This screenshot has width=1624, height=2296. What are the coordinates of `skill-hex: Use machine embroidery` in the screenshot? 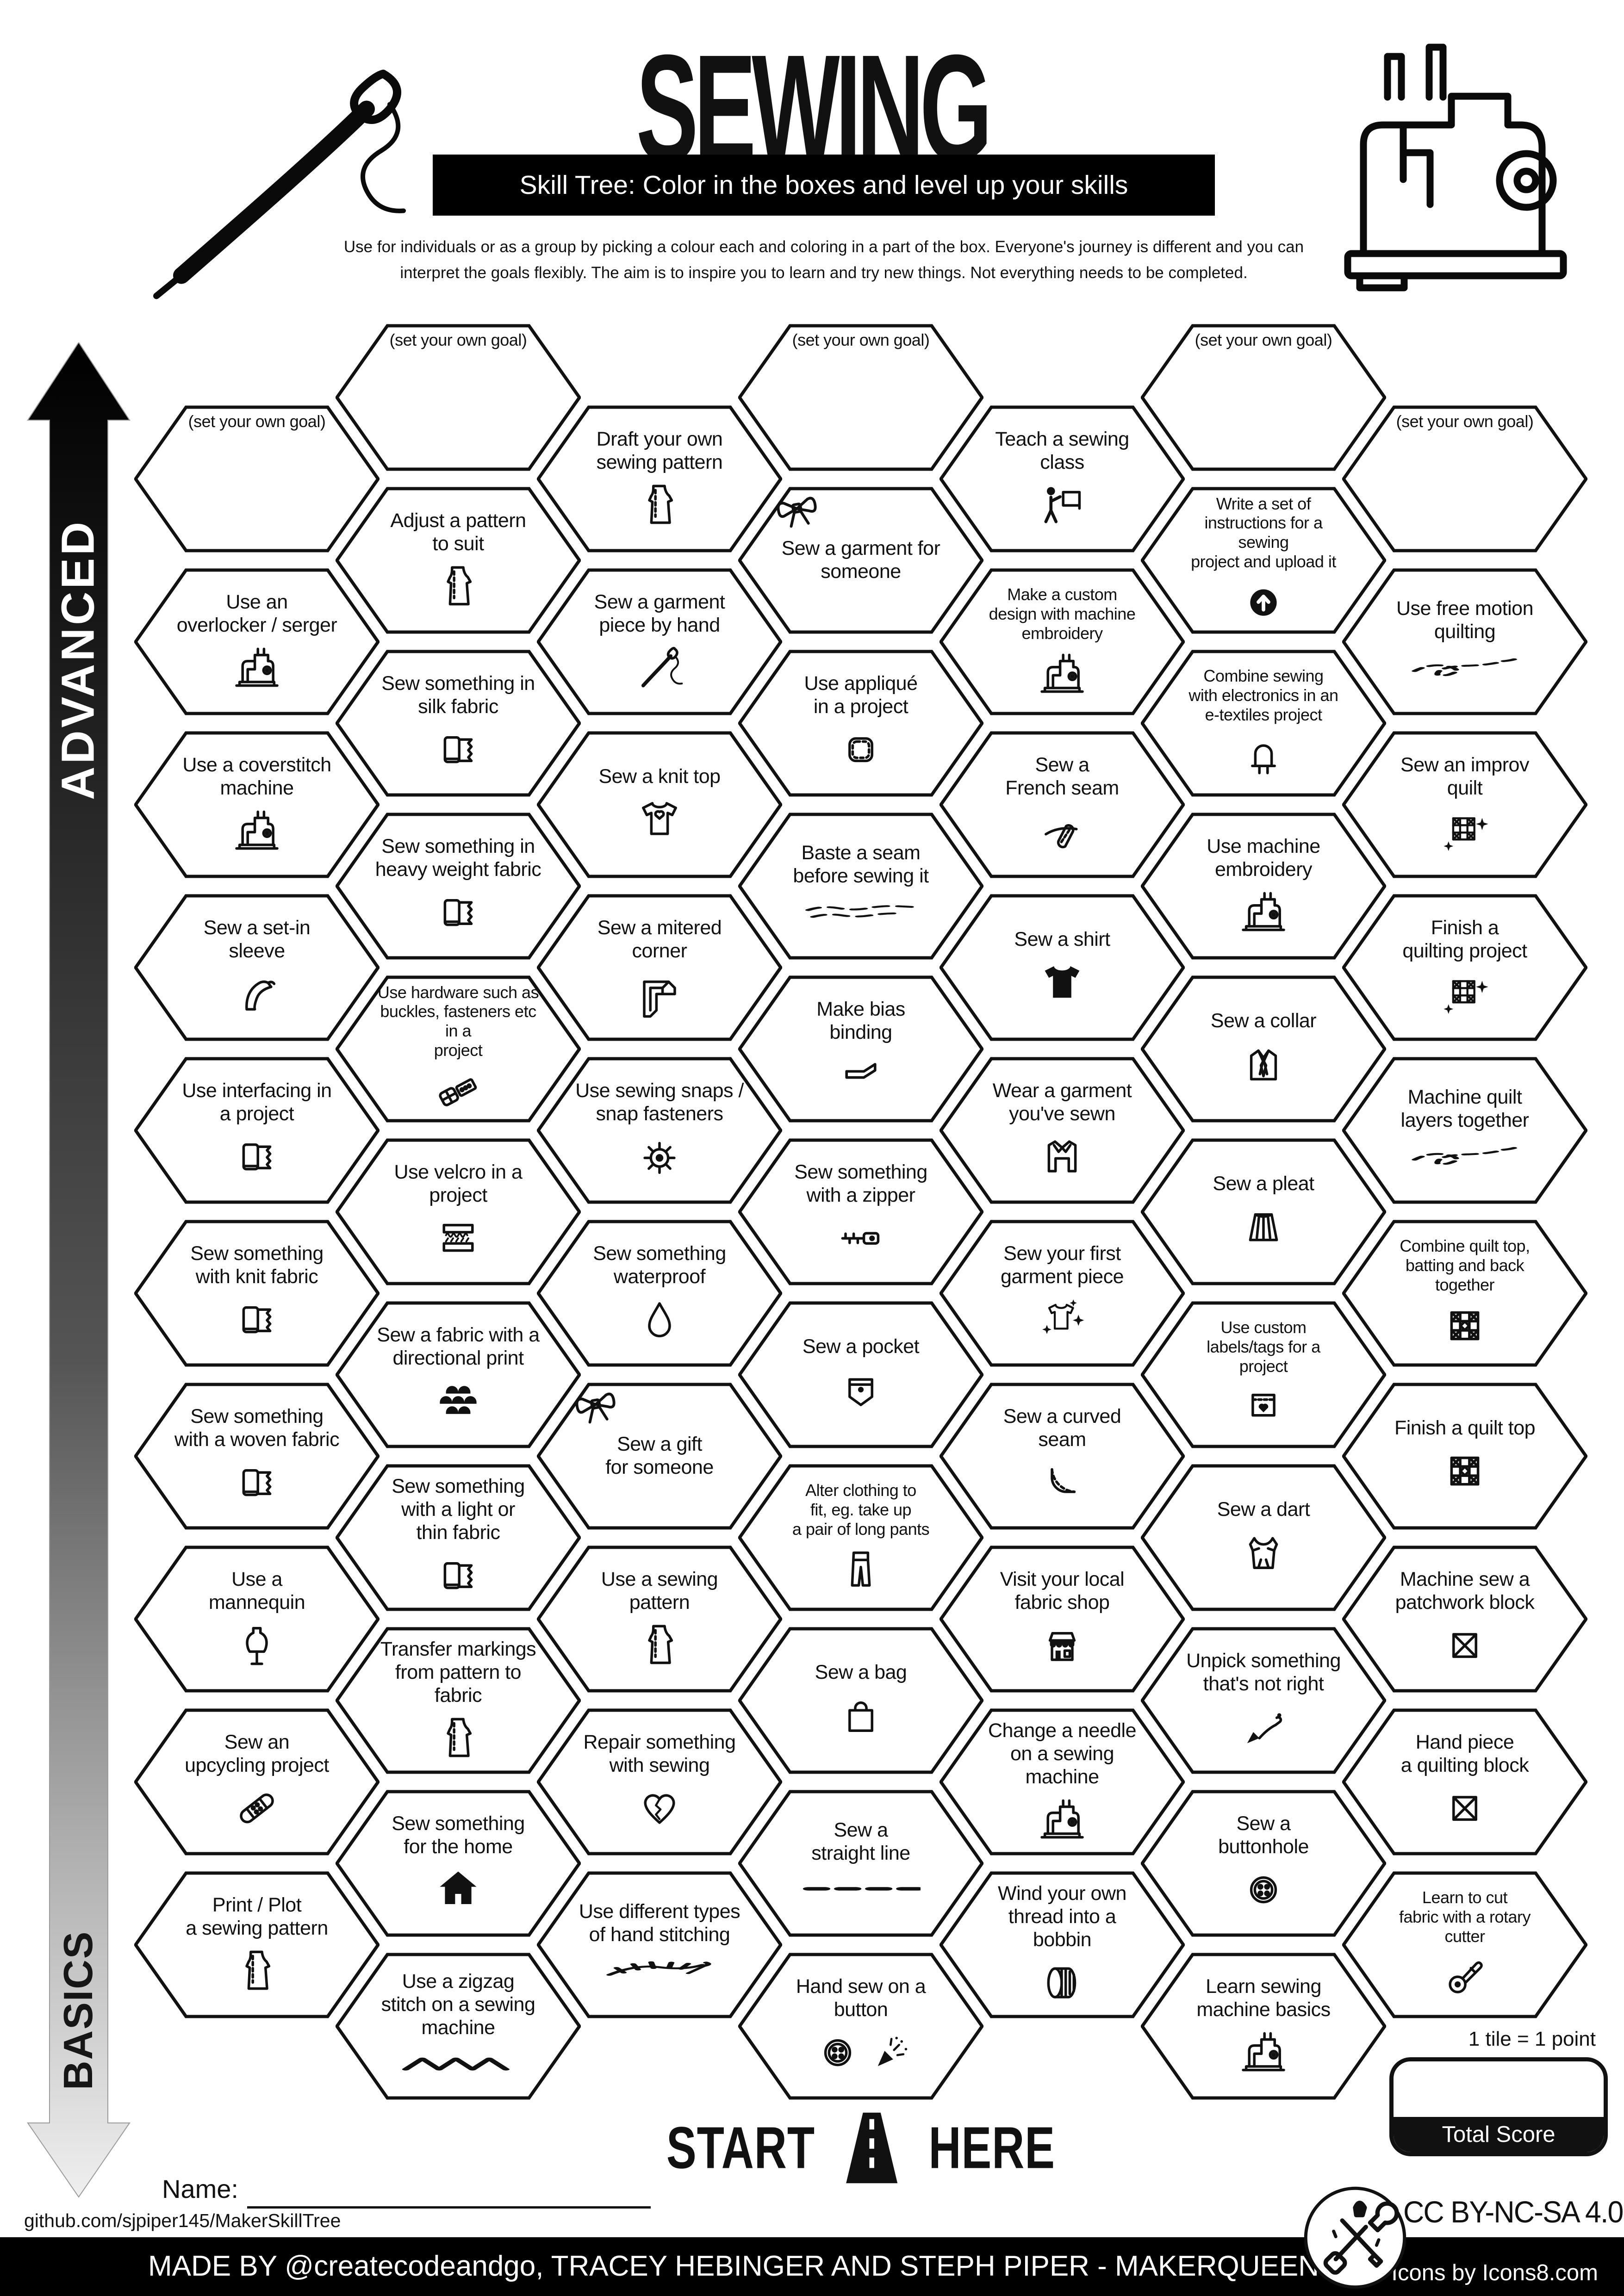 It's located at (1263, 887).